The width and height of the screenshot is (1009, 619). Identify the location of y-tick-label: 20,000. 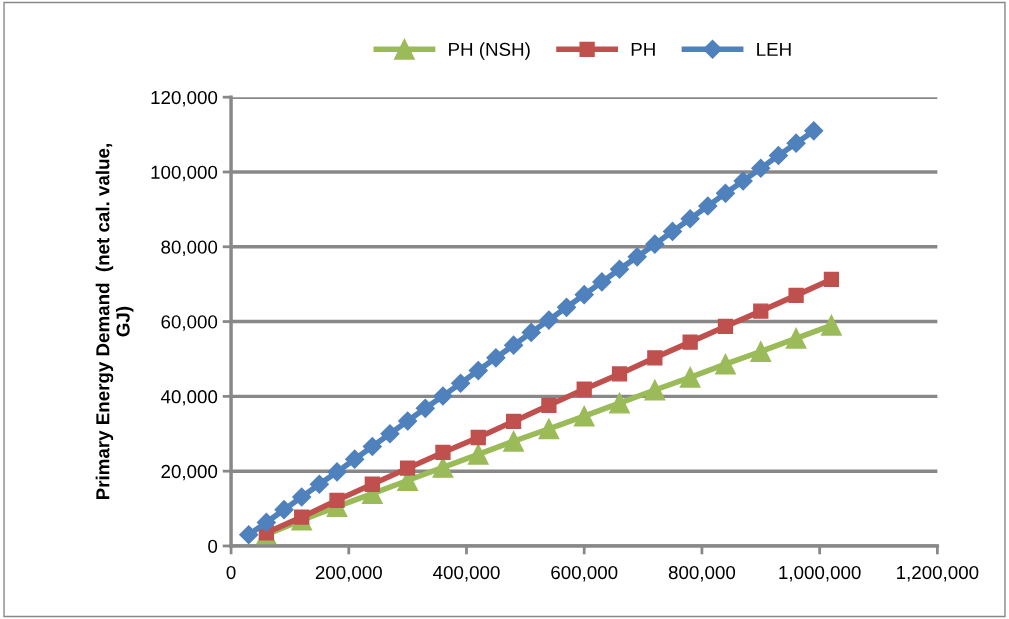
(189, 472).